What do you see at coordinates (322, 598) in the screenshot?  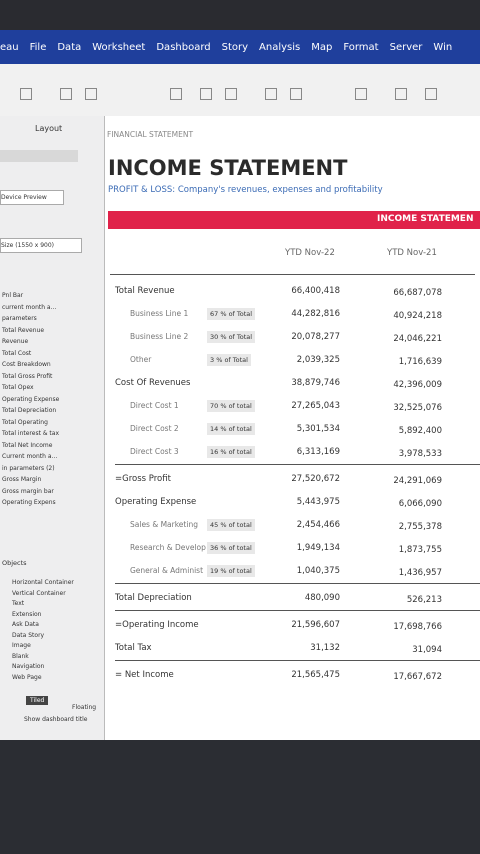 I see `value-2022: 480,090` at bounding box center [322, 598].